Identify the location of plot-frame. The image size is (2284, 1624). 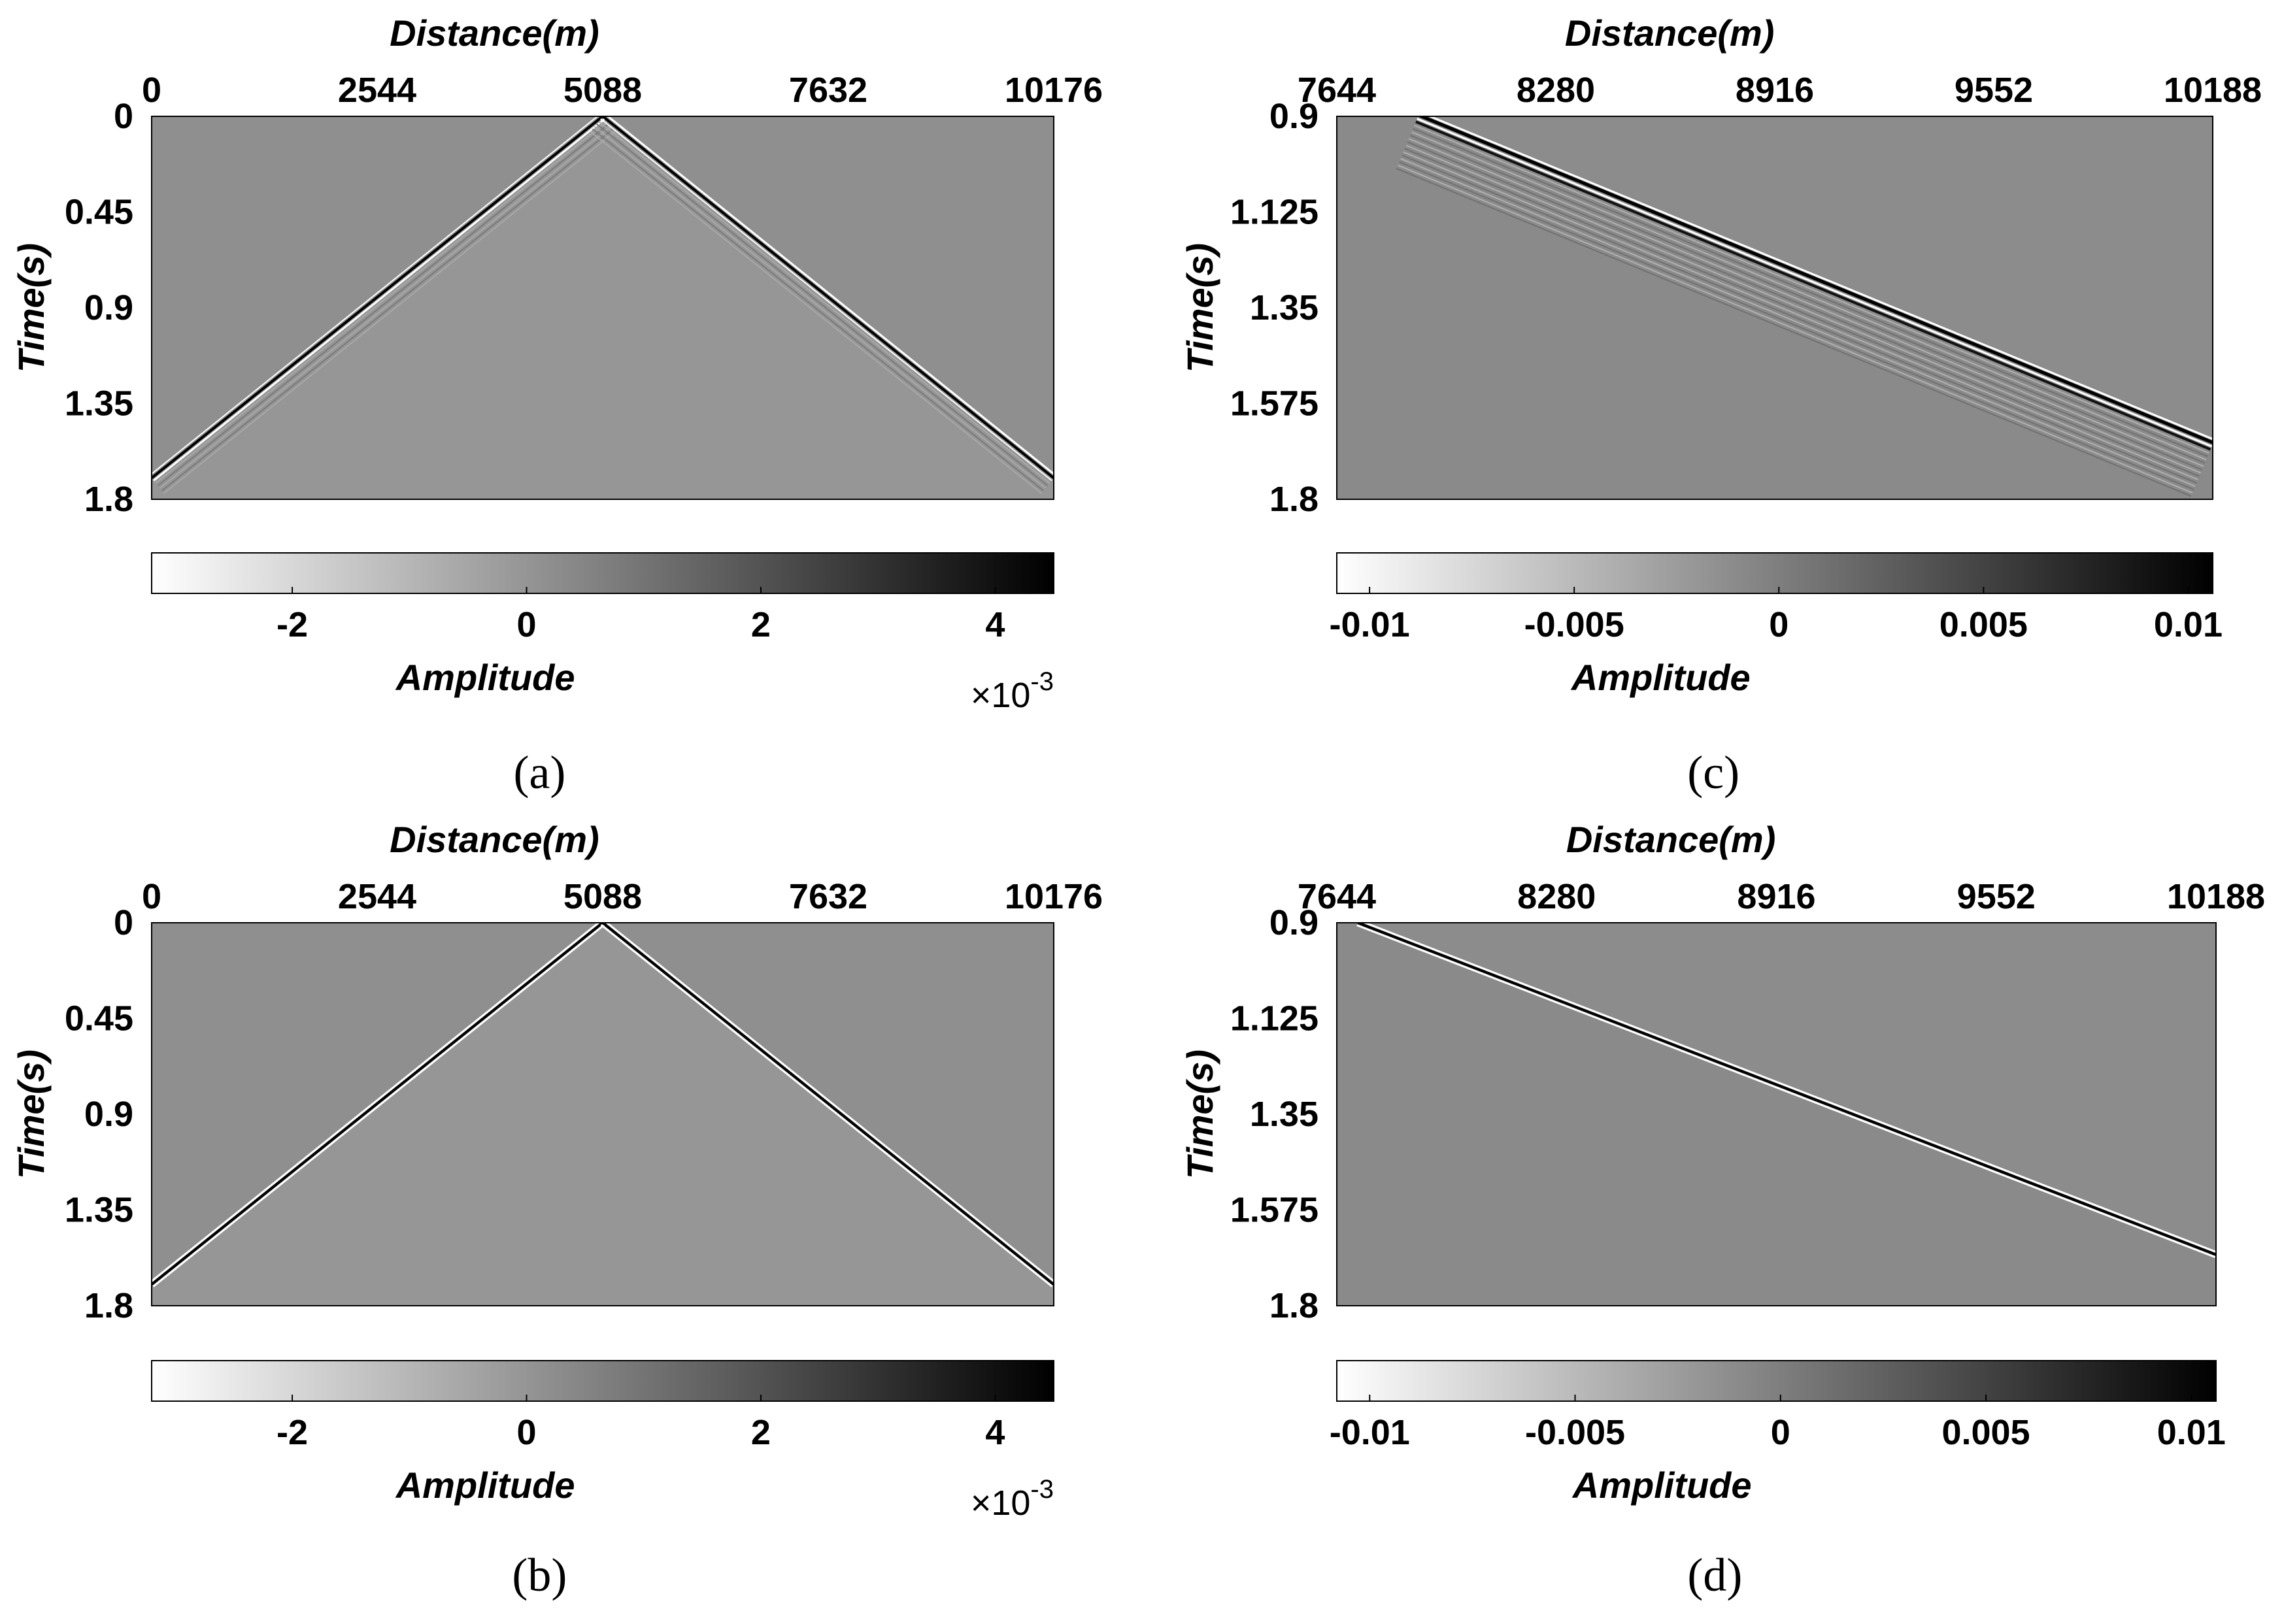
(1774, 308).